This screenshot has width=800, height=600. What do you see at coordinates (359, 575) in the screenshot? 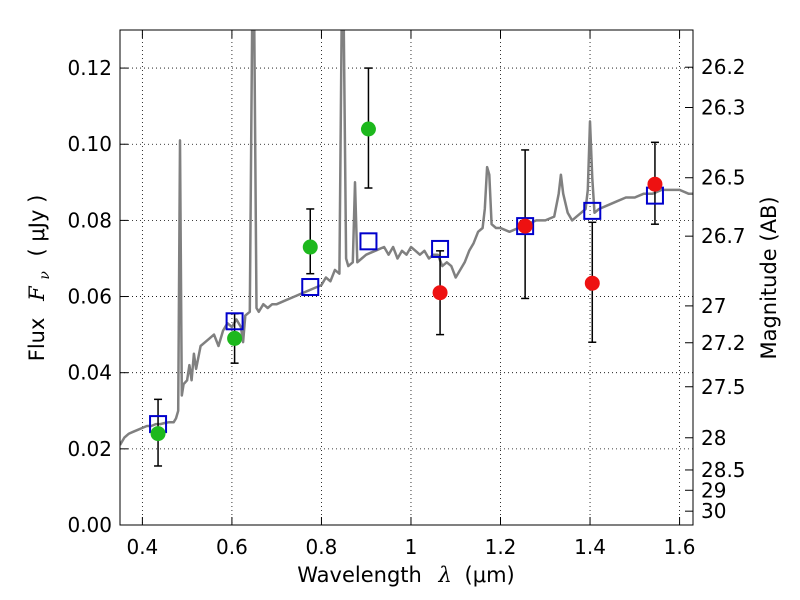
I see `x-axis-label-text: Wavelength` at bounding box center [359, 575].